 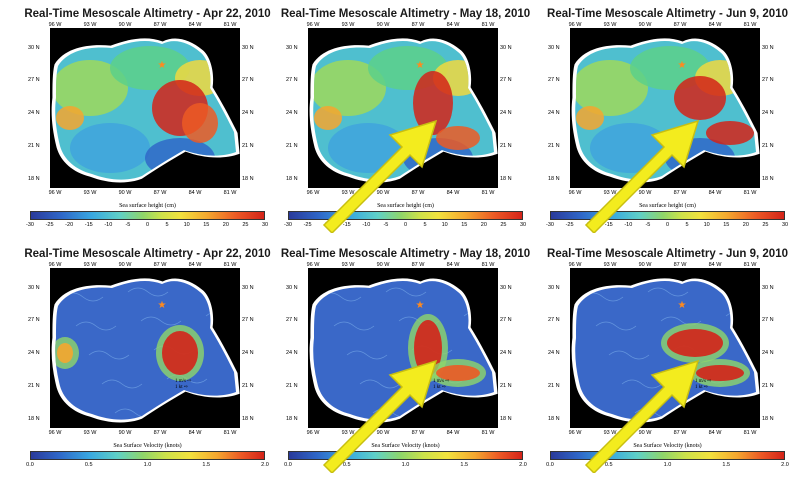 What do you see at coordinates (706, 225) in the screenshot?
I see `colorbar-tick: 10` at bounding box center [706, 225].